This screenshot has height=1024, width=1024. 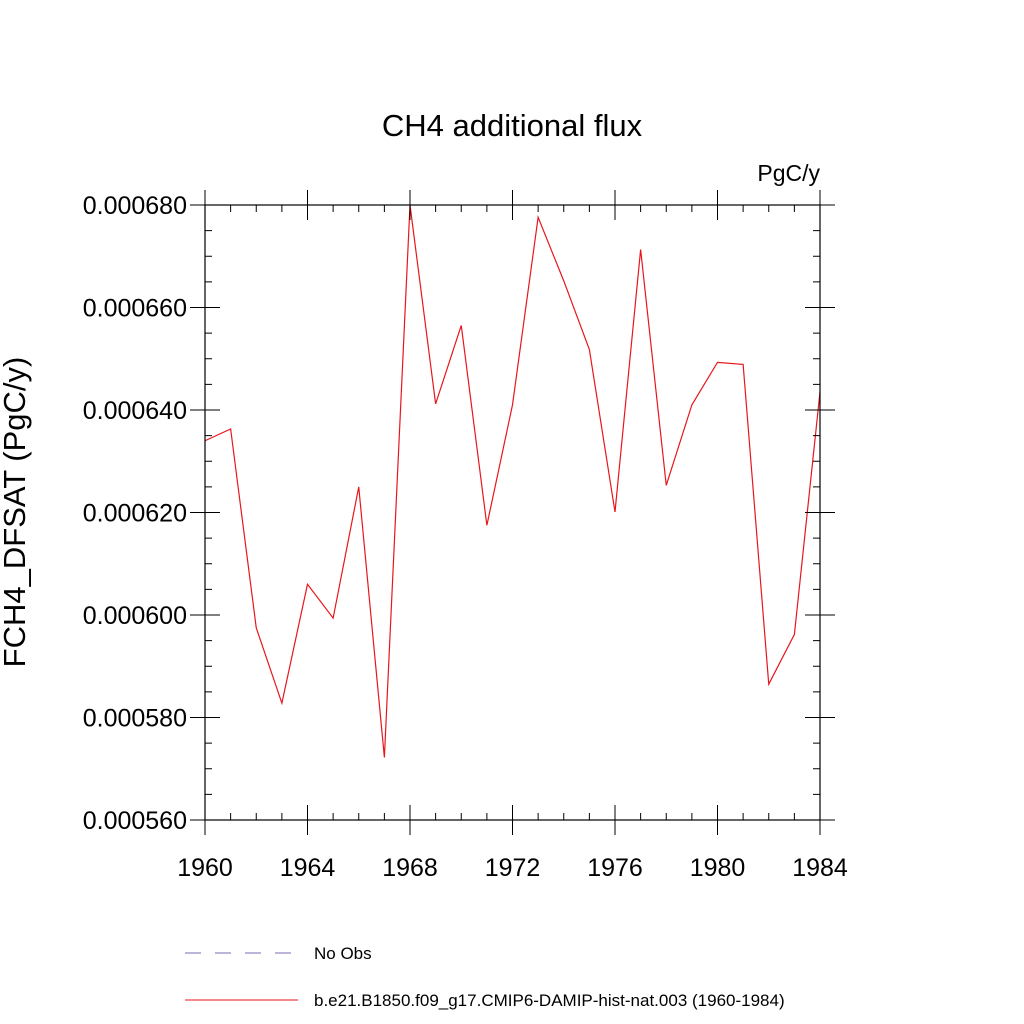 I want to click on y-tick-label: 0.000580, so click(x=135, y=719).